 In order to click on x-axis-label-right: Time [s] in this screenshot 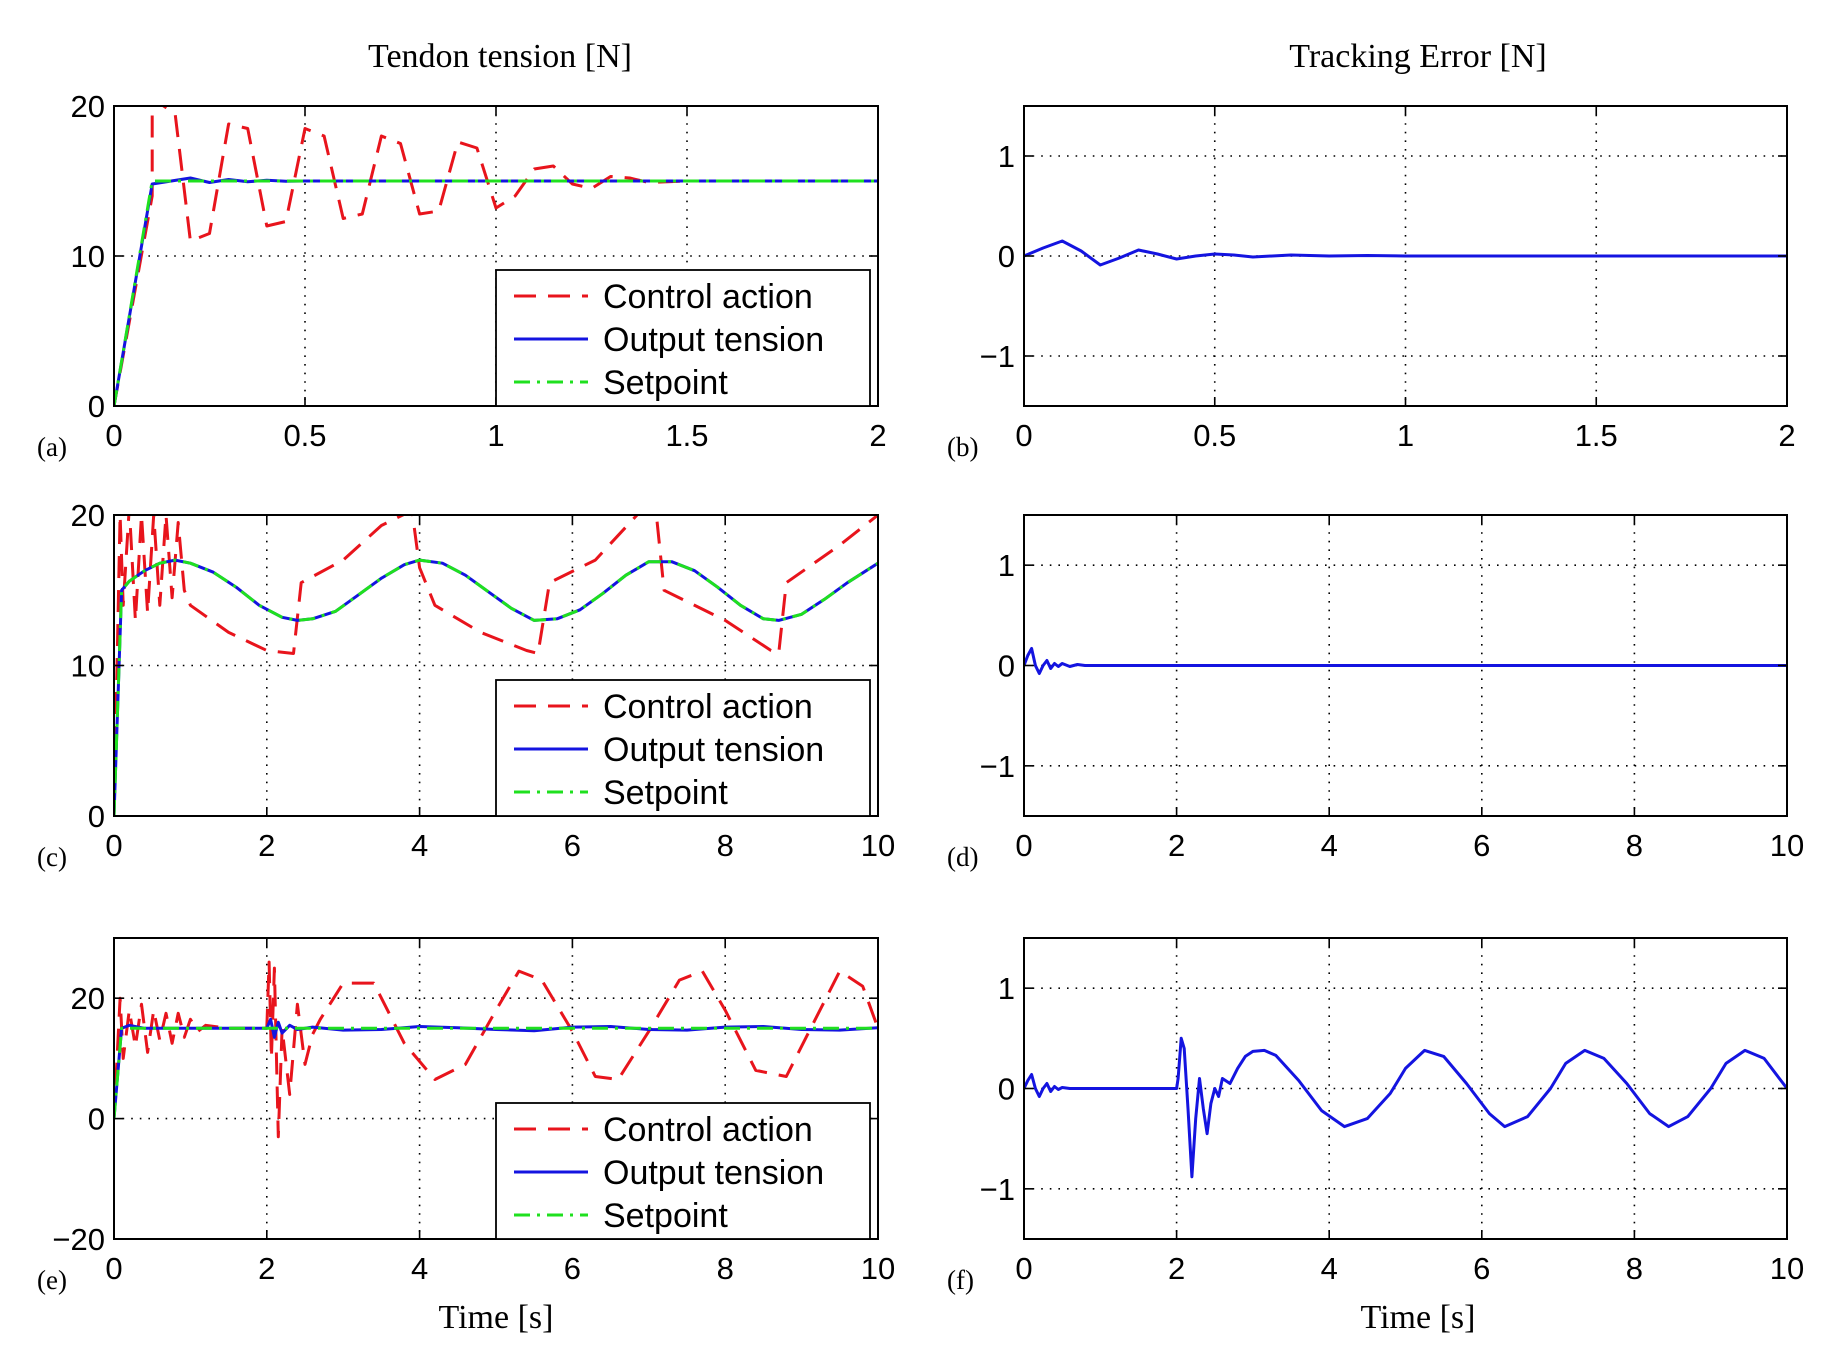, I will do `click(1418, 1317)`.